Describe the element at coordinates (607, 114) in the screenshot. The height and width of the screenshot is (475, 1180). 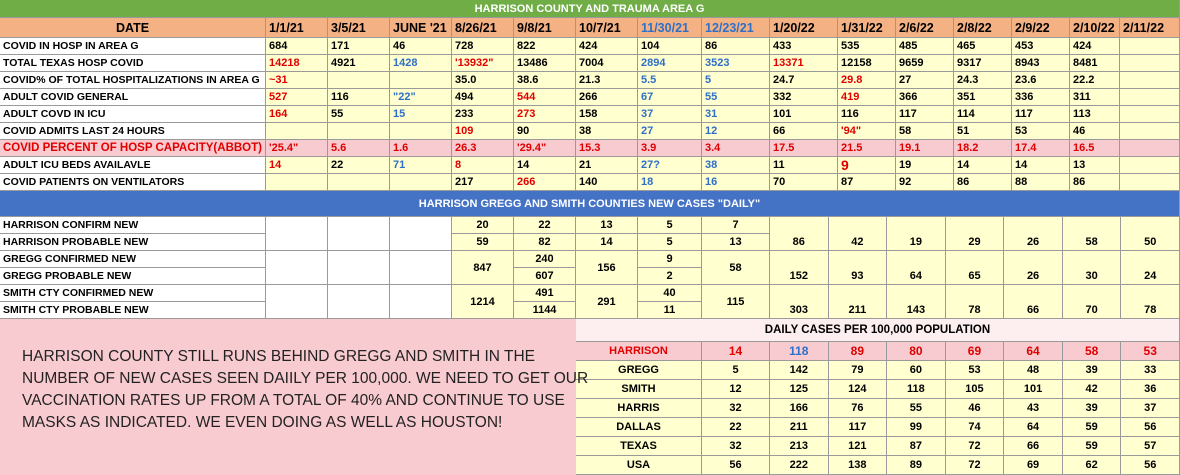
I see `data-cell: 158` at that location.